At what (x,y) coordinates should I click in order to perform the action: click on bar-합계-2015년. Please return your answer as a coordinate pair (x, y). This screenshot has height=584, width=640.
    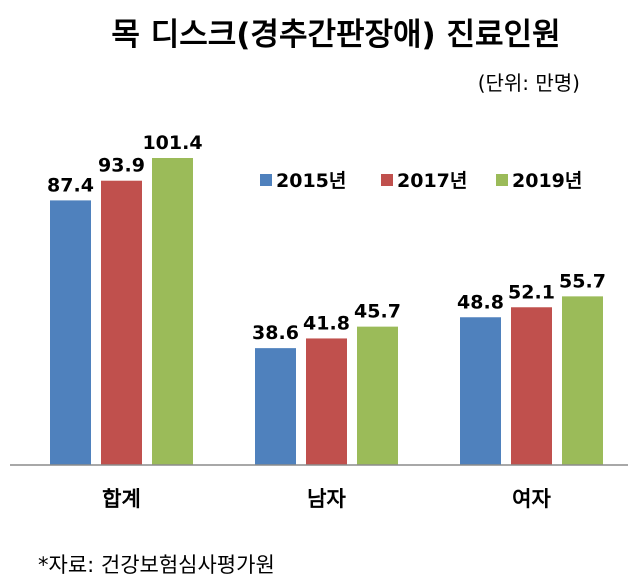
    Looking at the image, I should click on (70, 332).